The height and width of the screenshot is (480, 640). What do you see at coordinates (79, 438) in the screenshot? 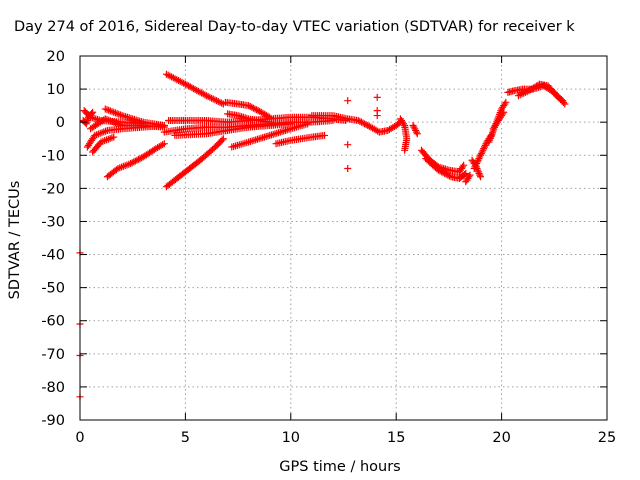
I see `x-tick-label: 0` at bounding box center [79, 438].